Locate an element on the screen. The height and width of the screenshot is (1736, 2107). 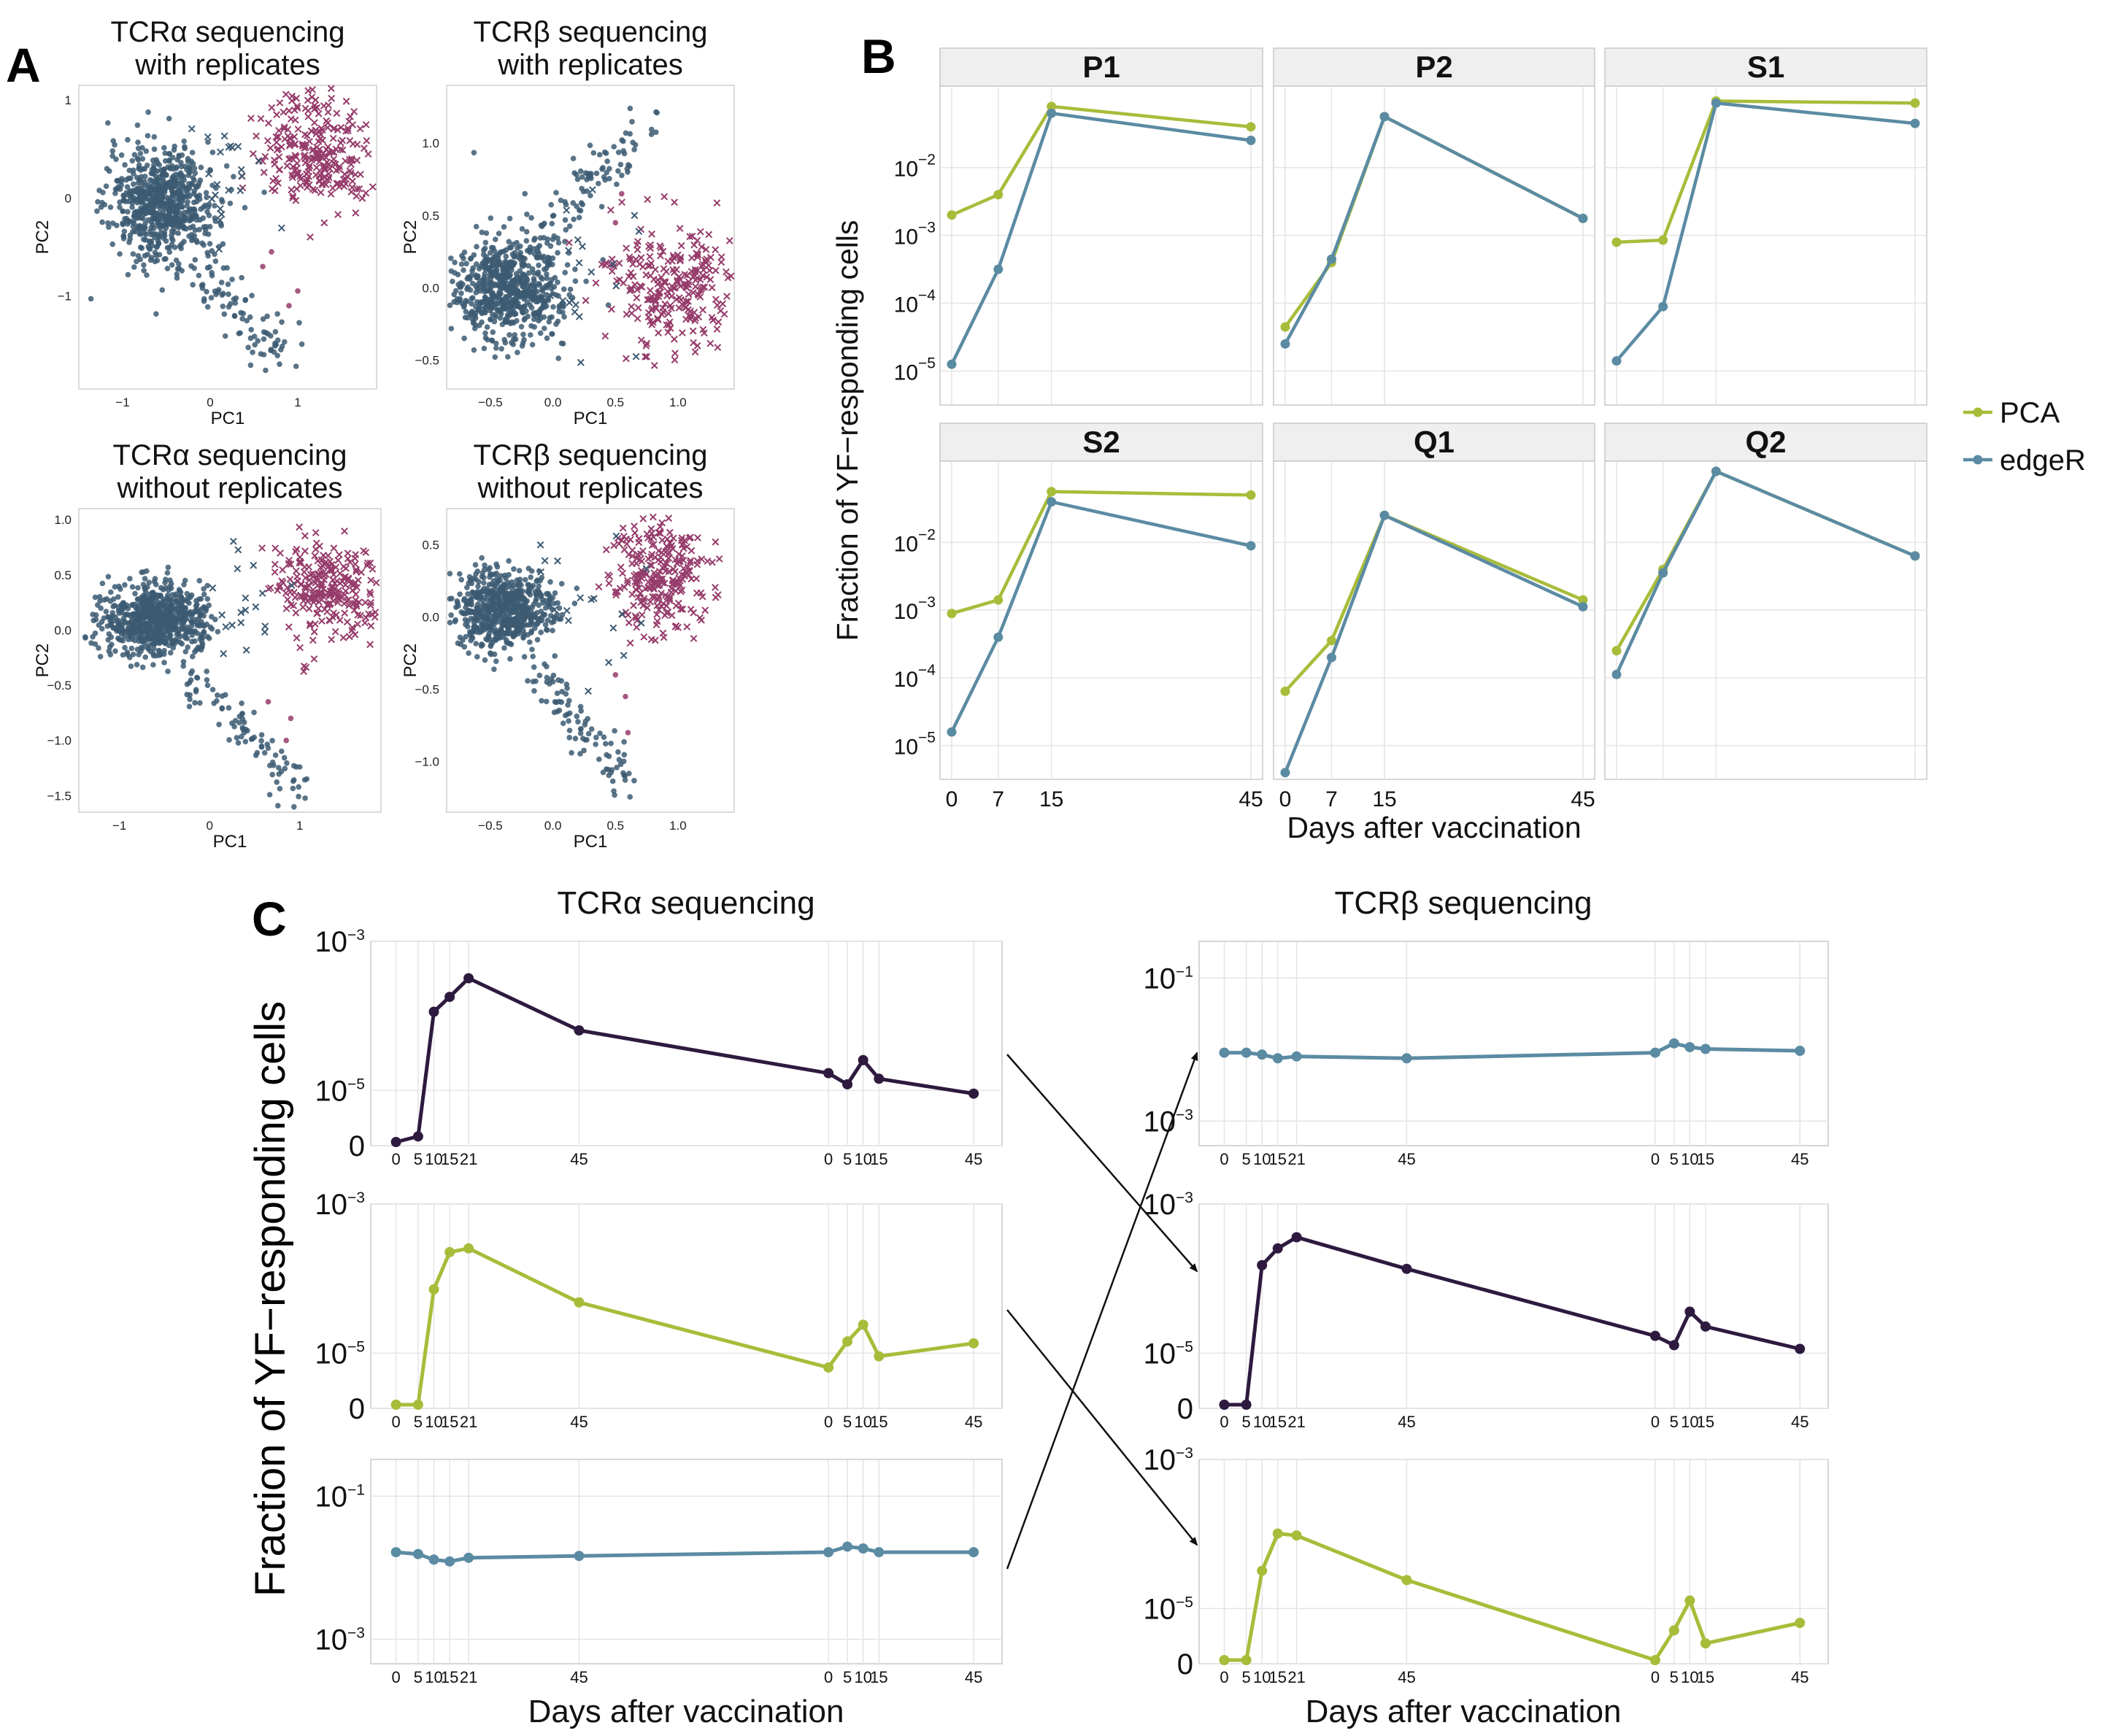
y-tick-label: −1 is located at coordinates (65, 297).